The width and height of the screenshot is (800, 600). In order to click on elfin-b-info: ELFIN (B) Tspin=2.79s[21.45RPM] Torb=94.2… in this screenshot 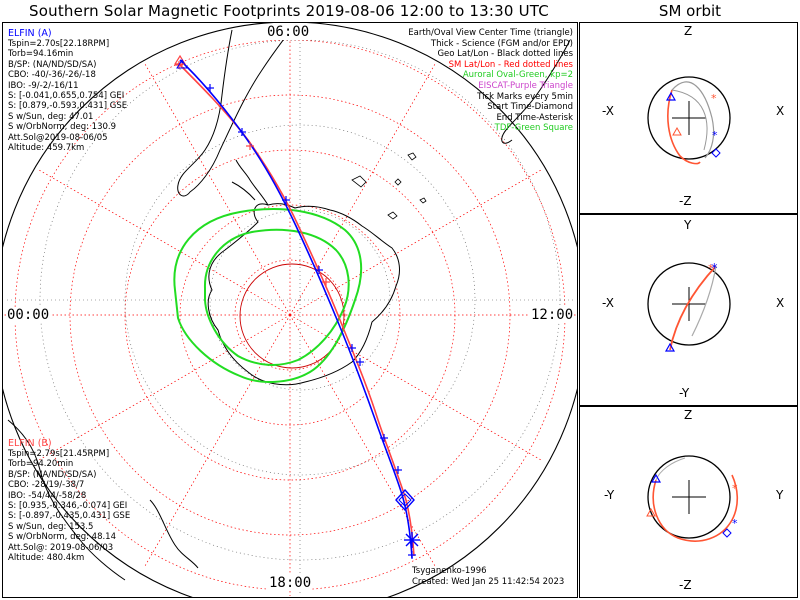, I will do `click(69, 500)`.